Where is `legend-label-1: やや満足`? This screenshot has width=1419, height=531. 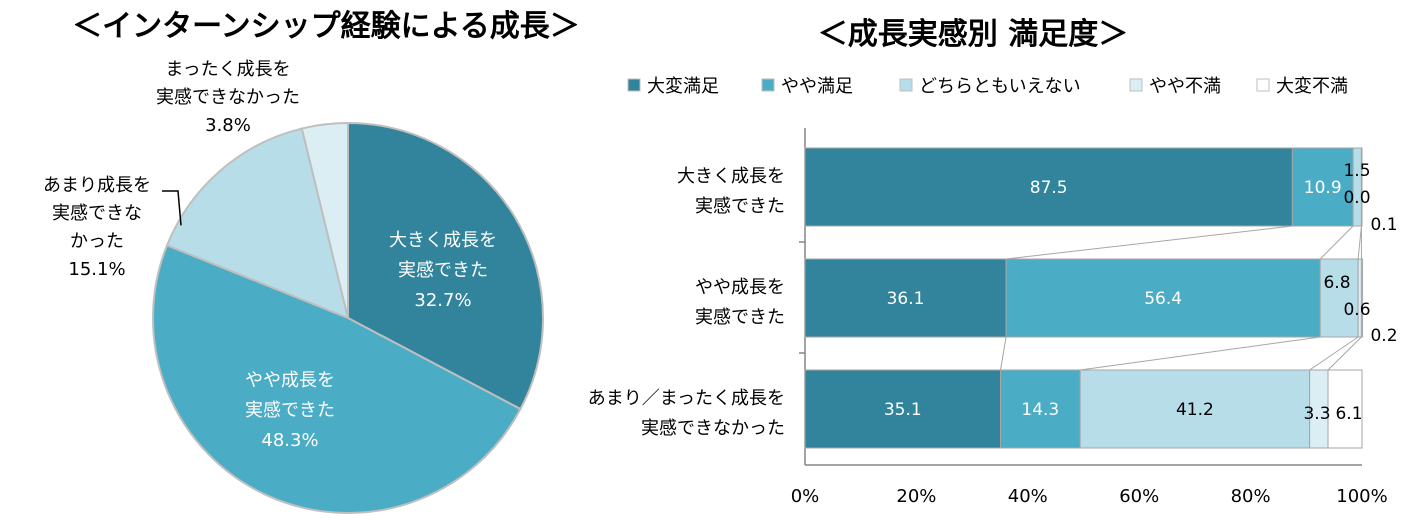
legend-label-1: やや満足 is located at coordinates (817, 86).